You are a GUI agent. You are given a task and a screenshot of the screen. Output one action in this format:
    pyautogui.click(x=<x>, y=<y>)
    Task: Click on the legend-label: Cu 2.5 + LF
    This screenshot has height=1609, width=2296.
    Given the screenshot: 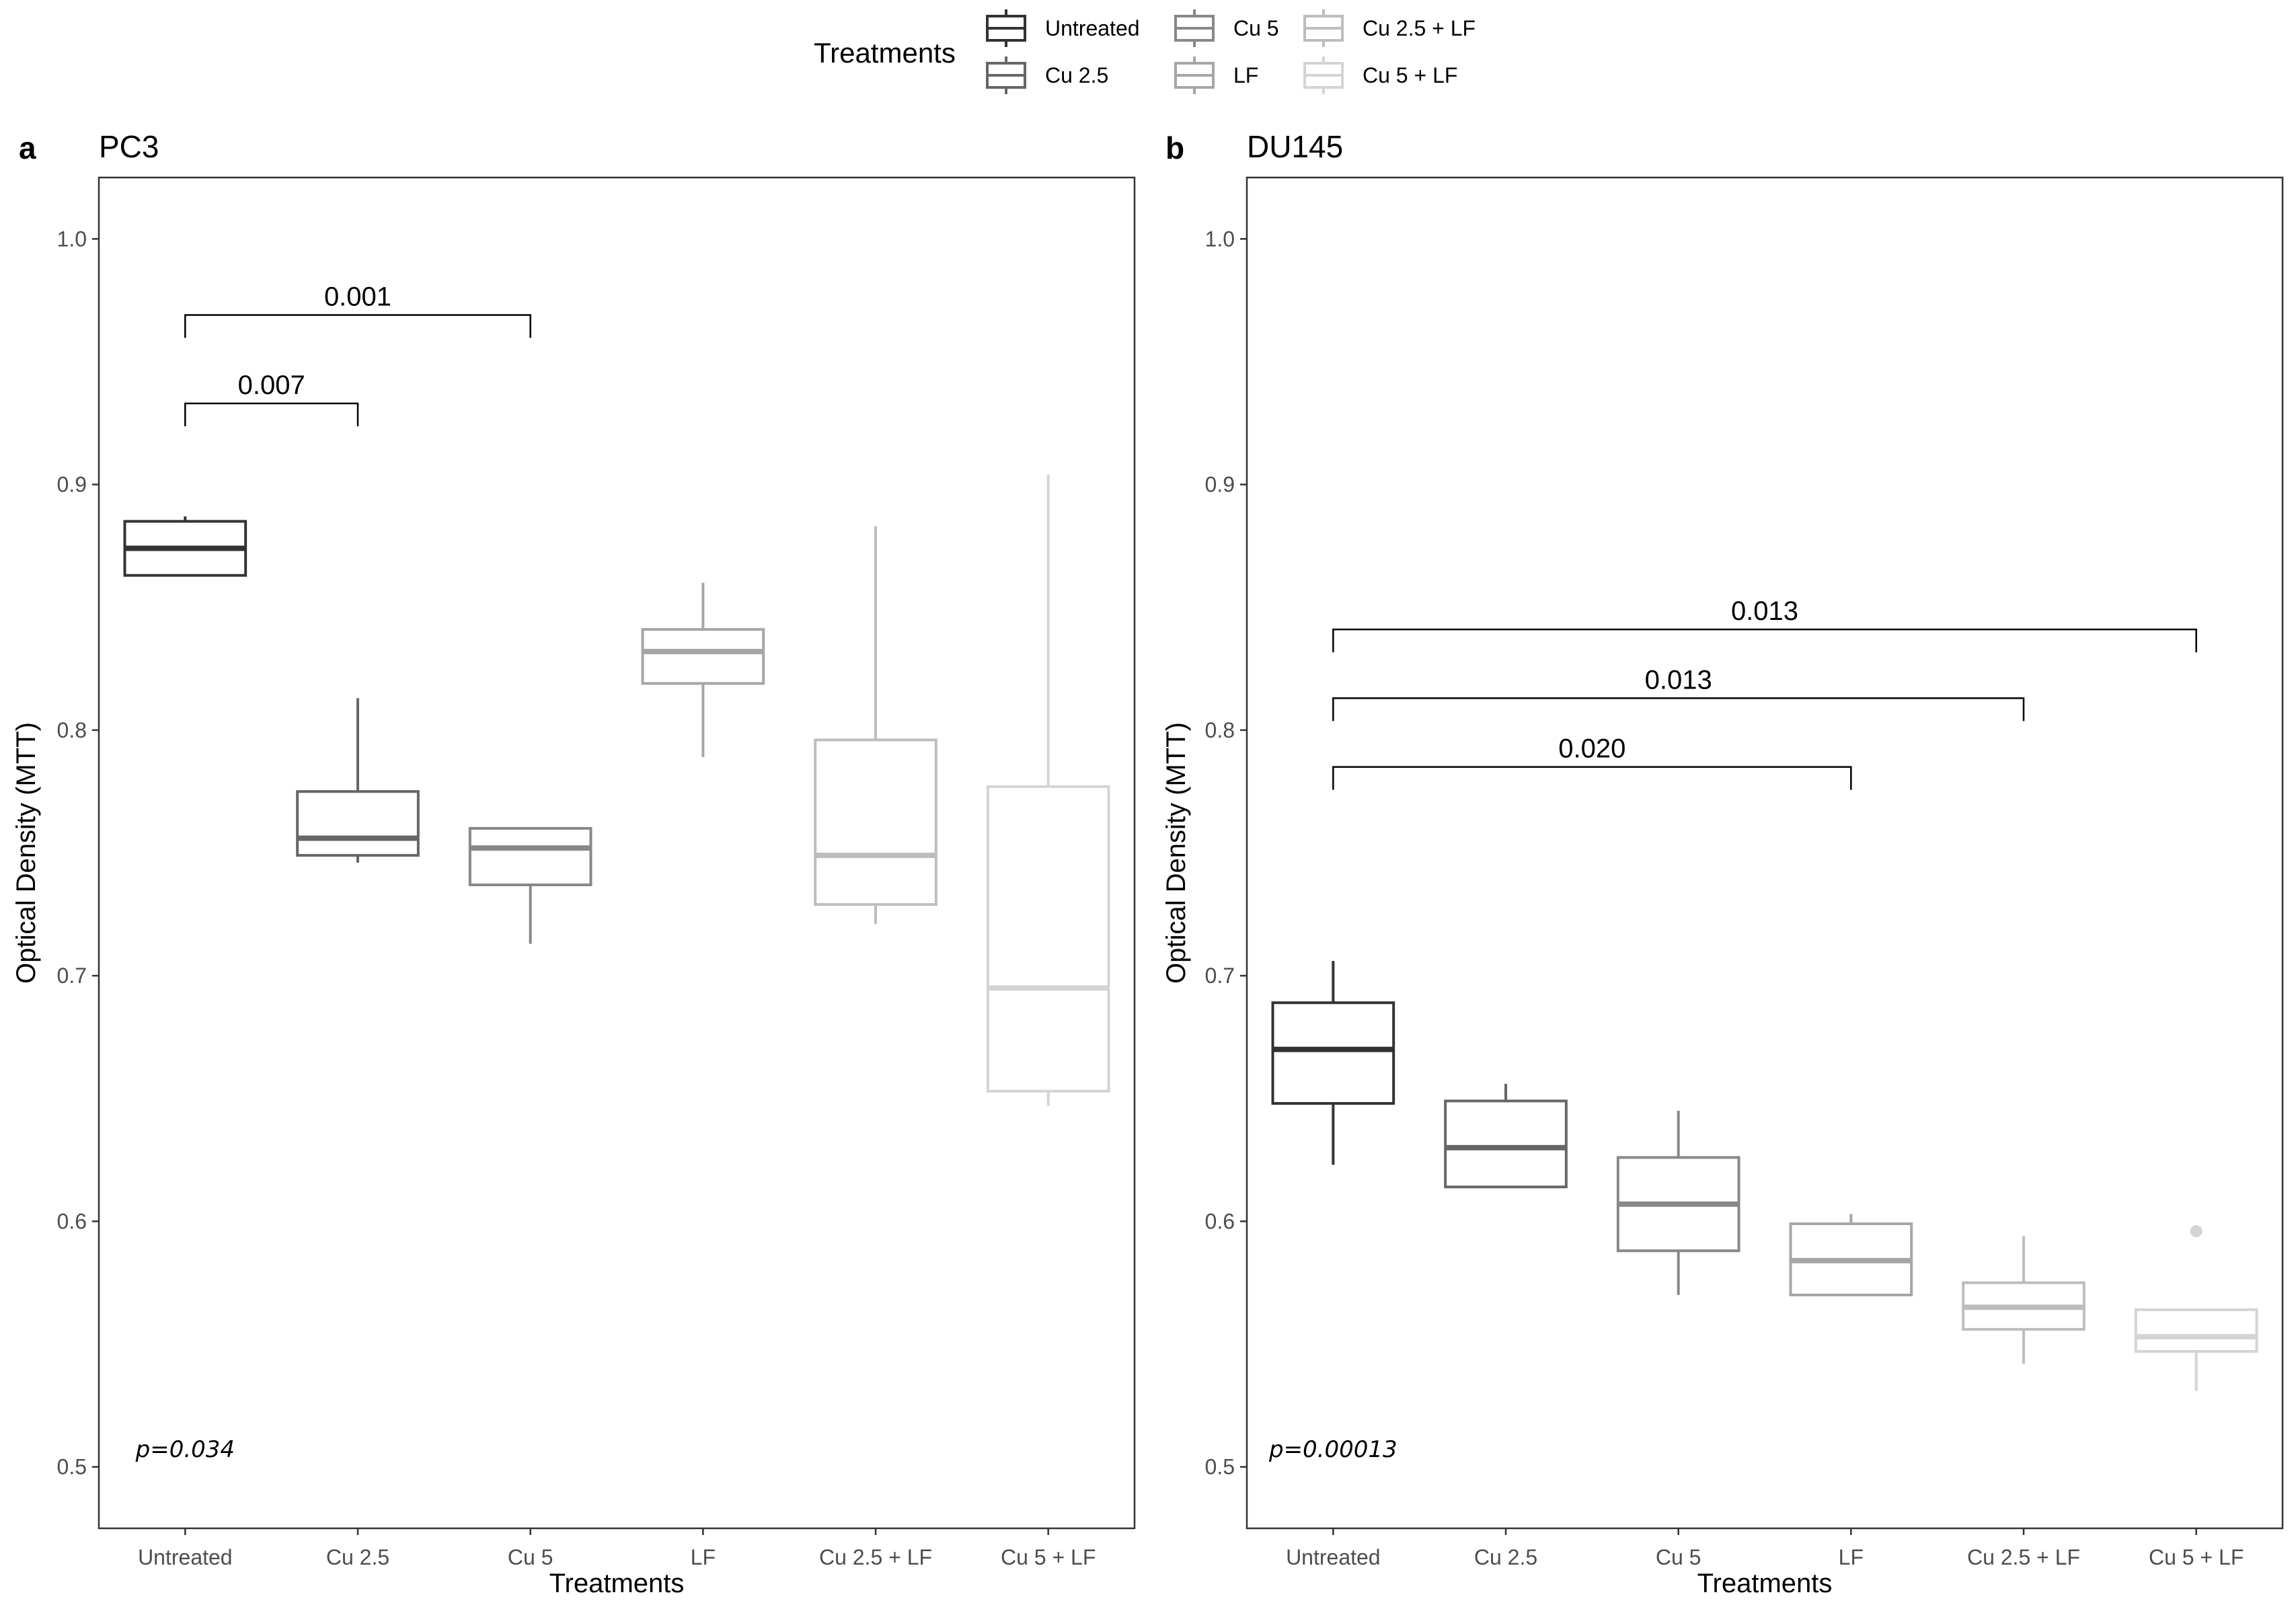 What is the action you would take?
    pyautogui.click(x=1420, y=28)
    